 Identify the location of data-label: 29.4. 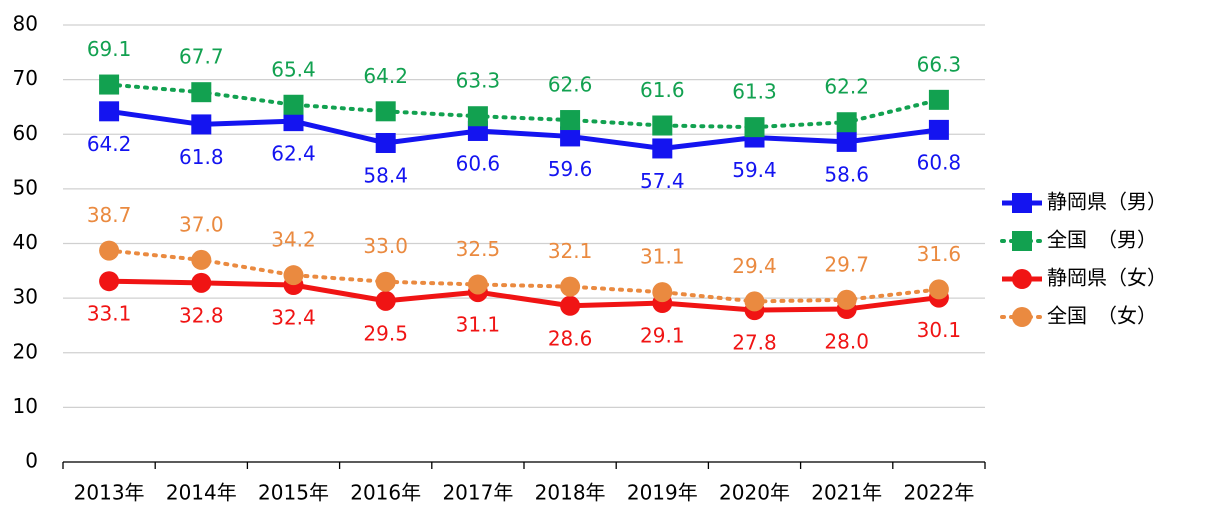
(754, 266).